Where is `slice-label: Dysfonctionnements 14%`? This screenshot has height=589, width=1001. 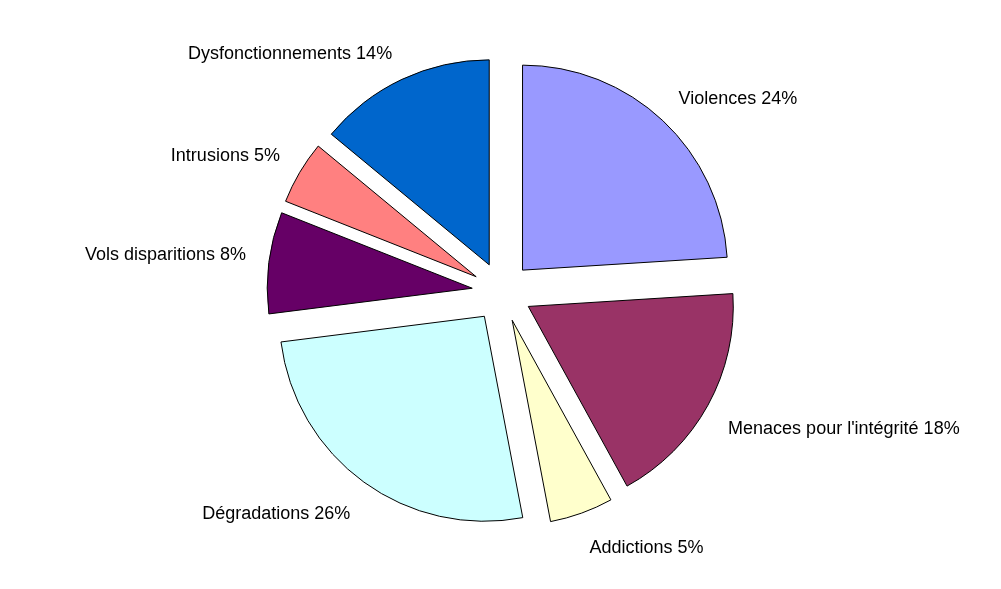
slice-label: Dysfonctionnements 14% is located at coordinates (290, 52).